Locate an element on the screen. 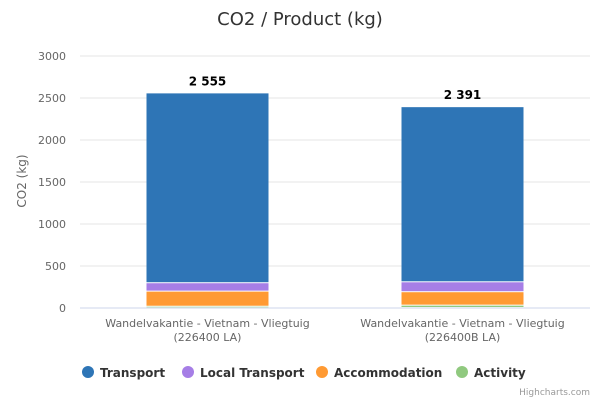 The width and height of the screenshot is (600, 400). credits-link: Highcharts.com is located at coordinates (554, 393).